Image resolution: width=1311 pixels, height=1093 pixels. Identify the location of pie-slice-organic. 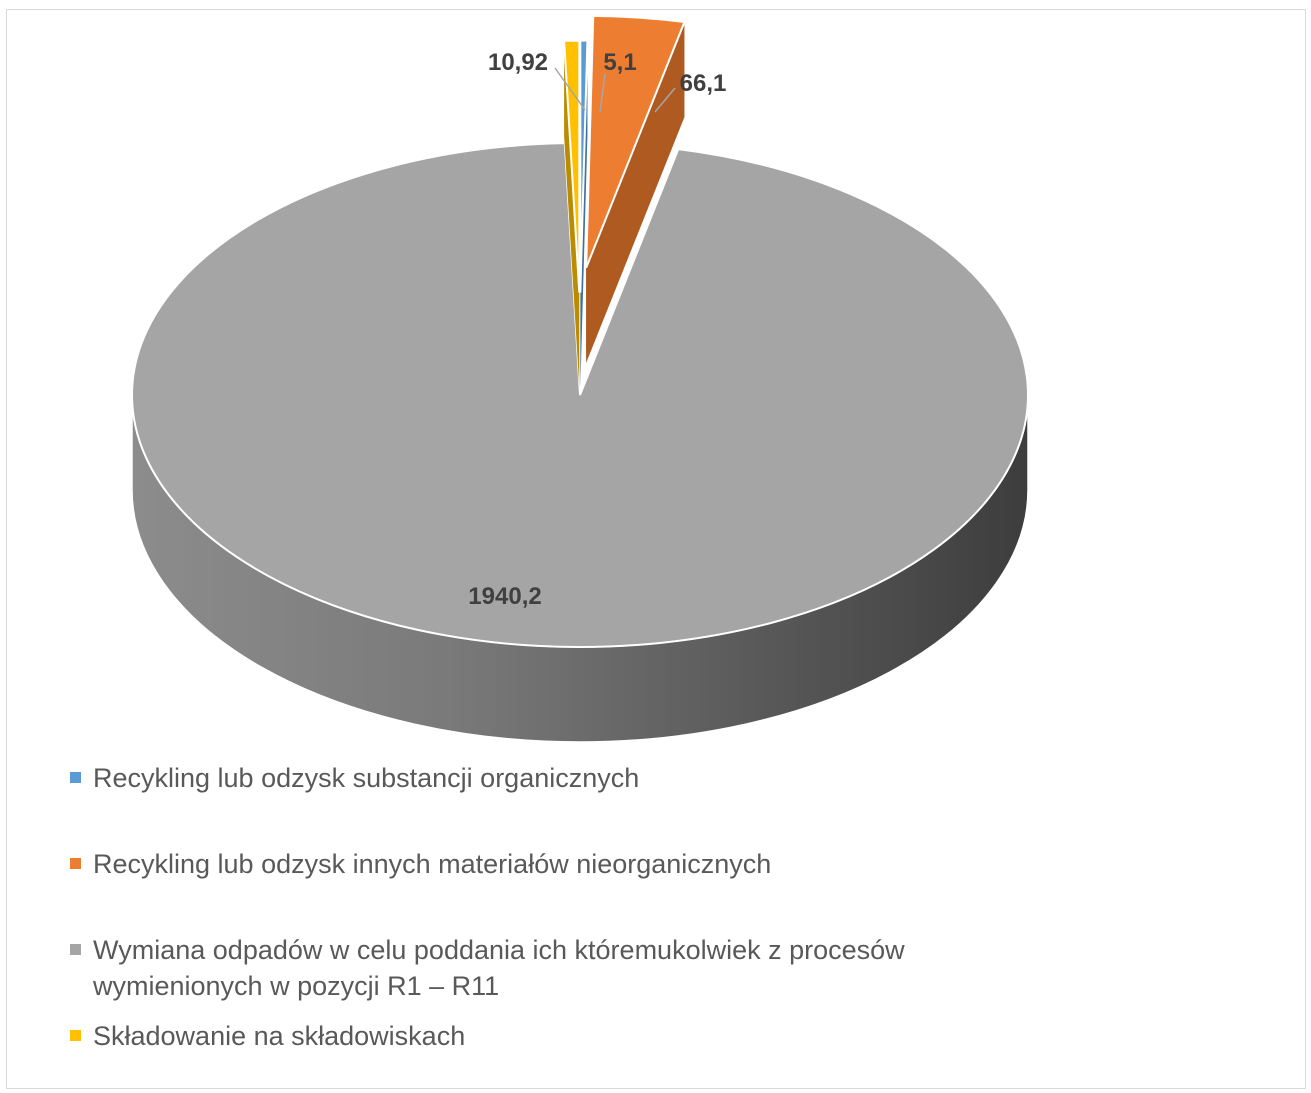
(584, 213).